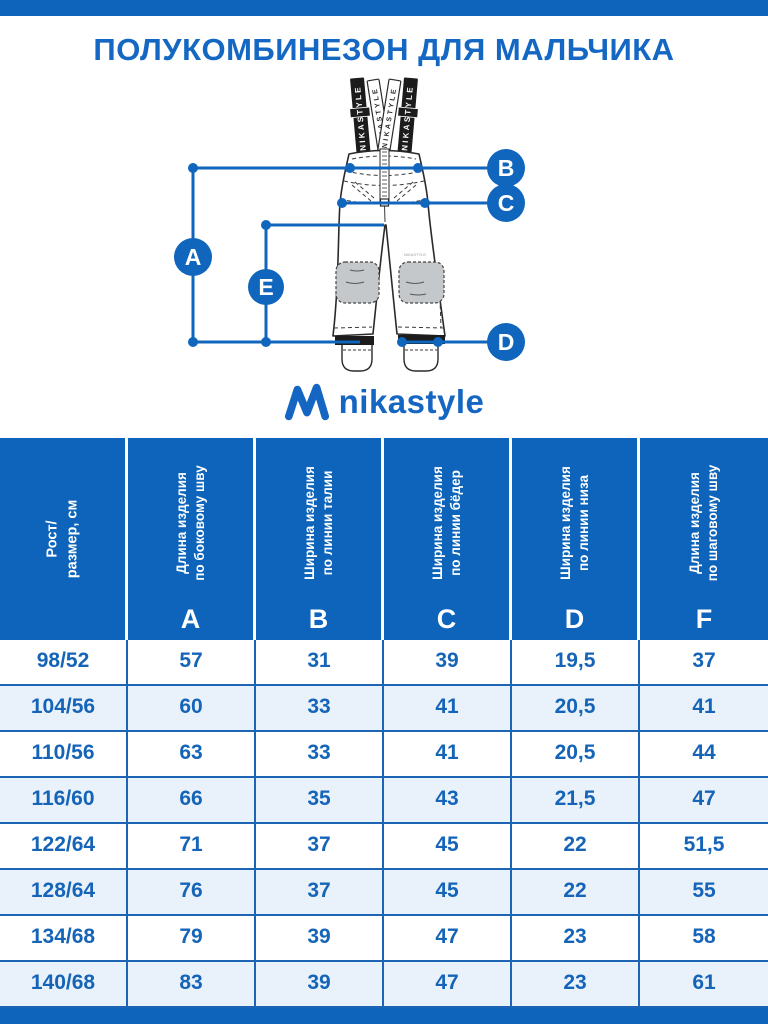 This screenshot has height=1024, width=768. What do you see at coordinates (190, 619) in the screenshot?
I see `column-letter: A` at bounding box center [190, 619].